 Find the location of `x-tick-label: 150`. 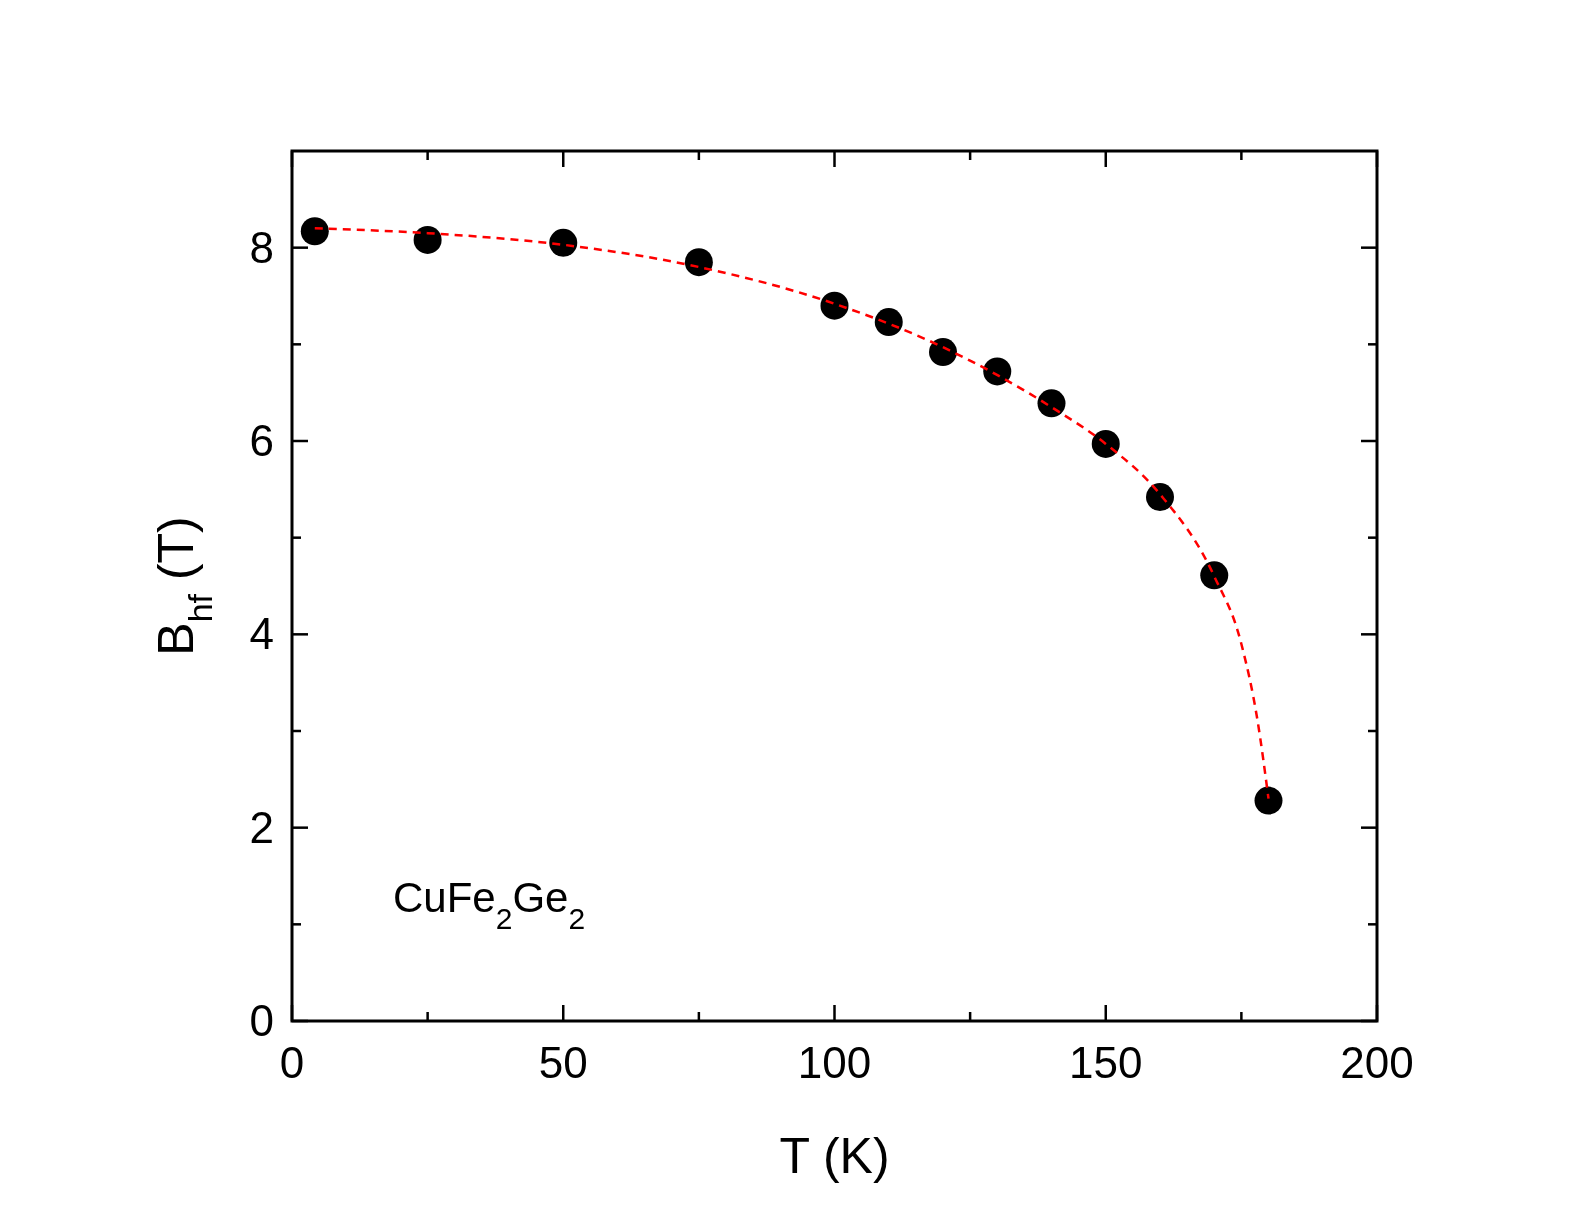

x-tick-label: 150 is located at coordinates (1106, 1062).